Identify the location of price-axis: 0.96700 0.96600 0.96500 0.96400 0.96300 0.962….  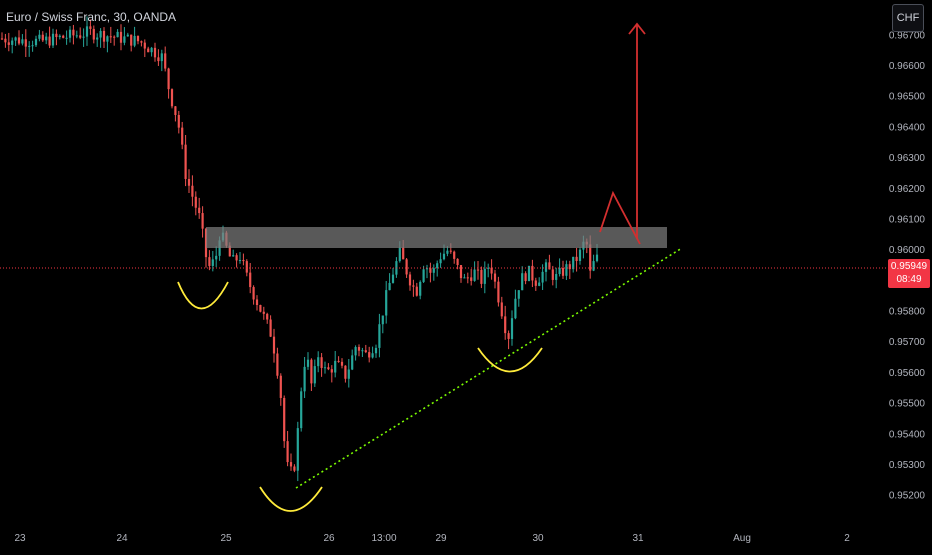
(907, 265).